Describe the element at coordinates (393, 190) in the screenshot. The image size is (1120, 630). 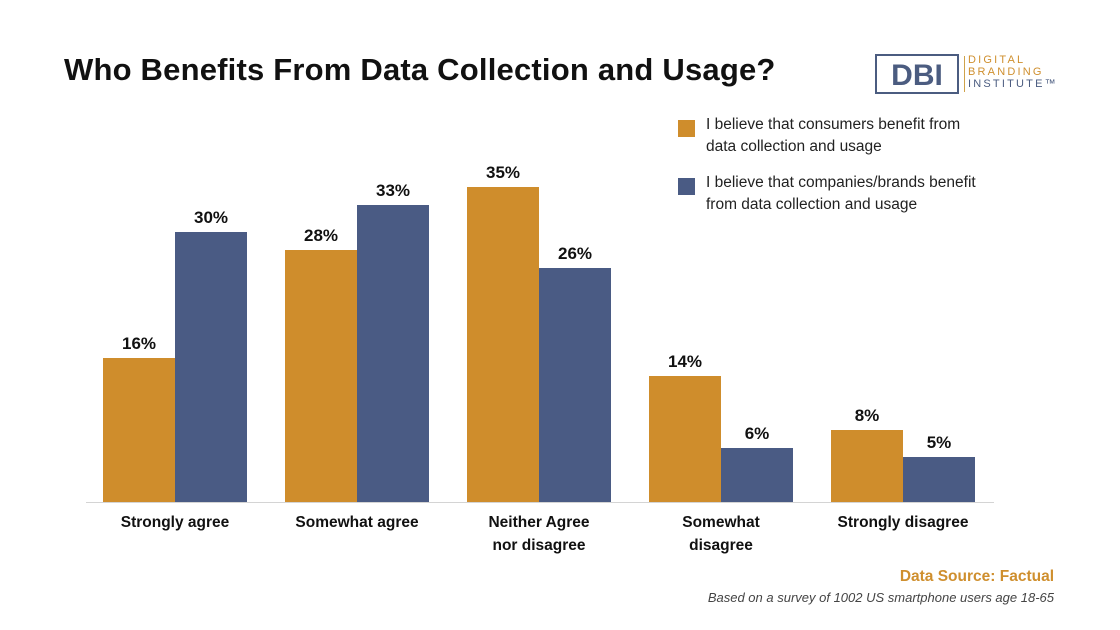
I see `data-label-companies-somewhat-agree: 33%` at that location.